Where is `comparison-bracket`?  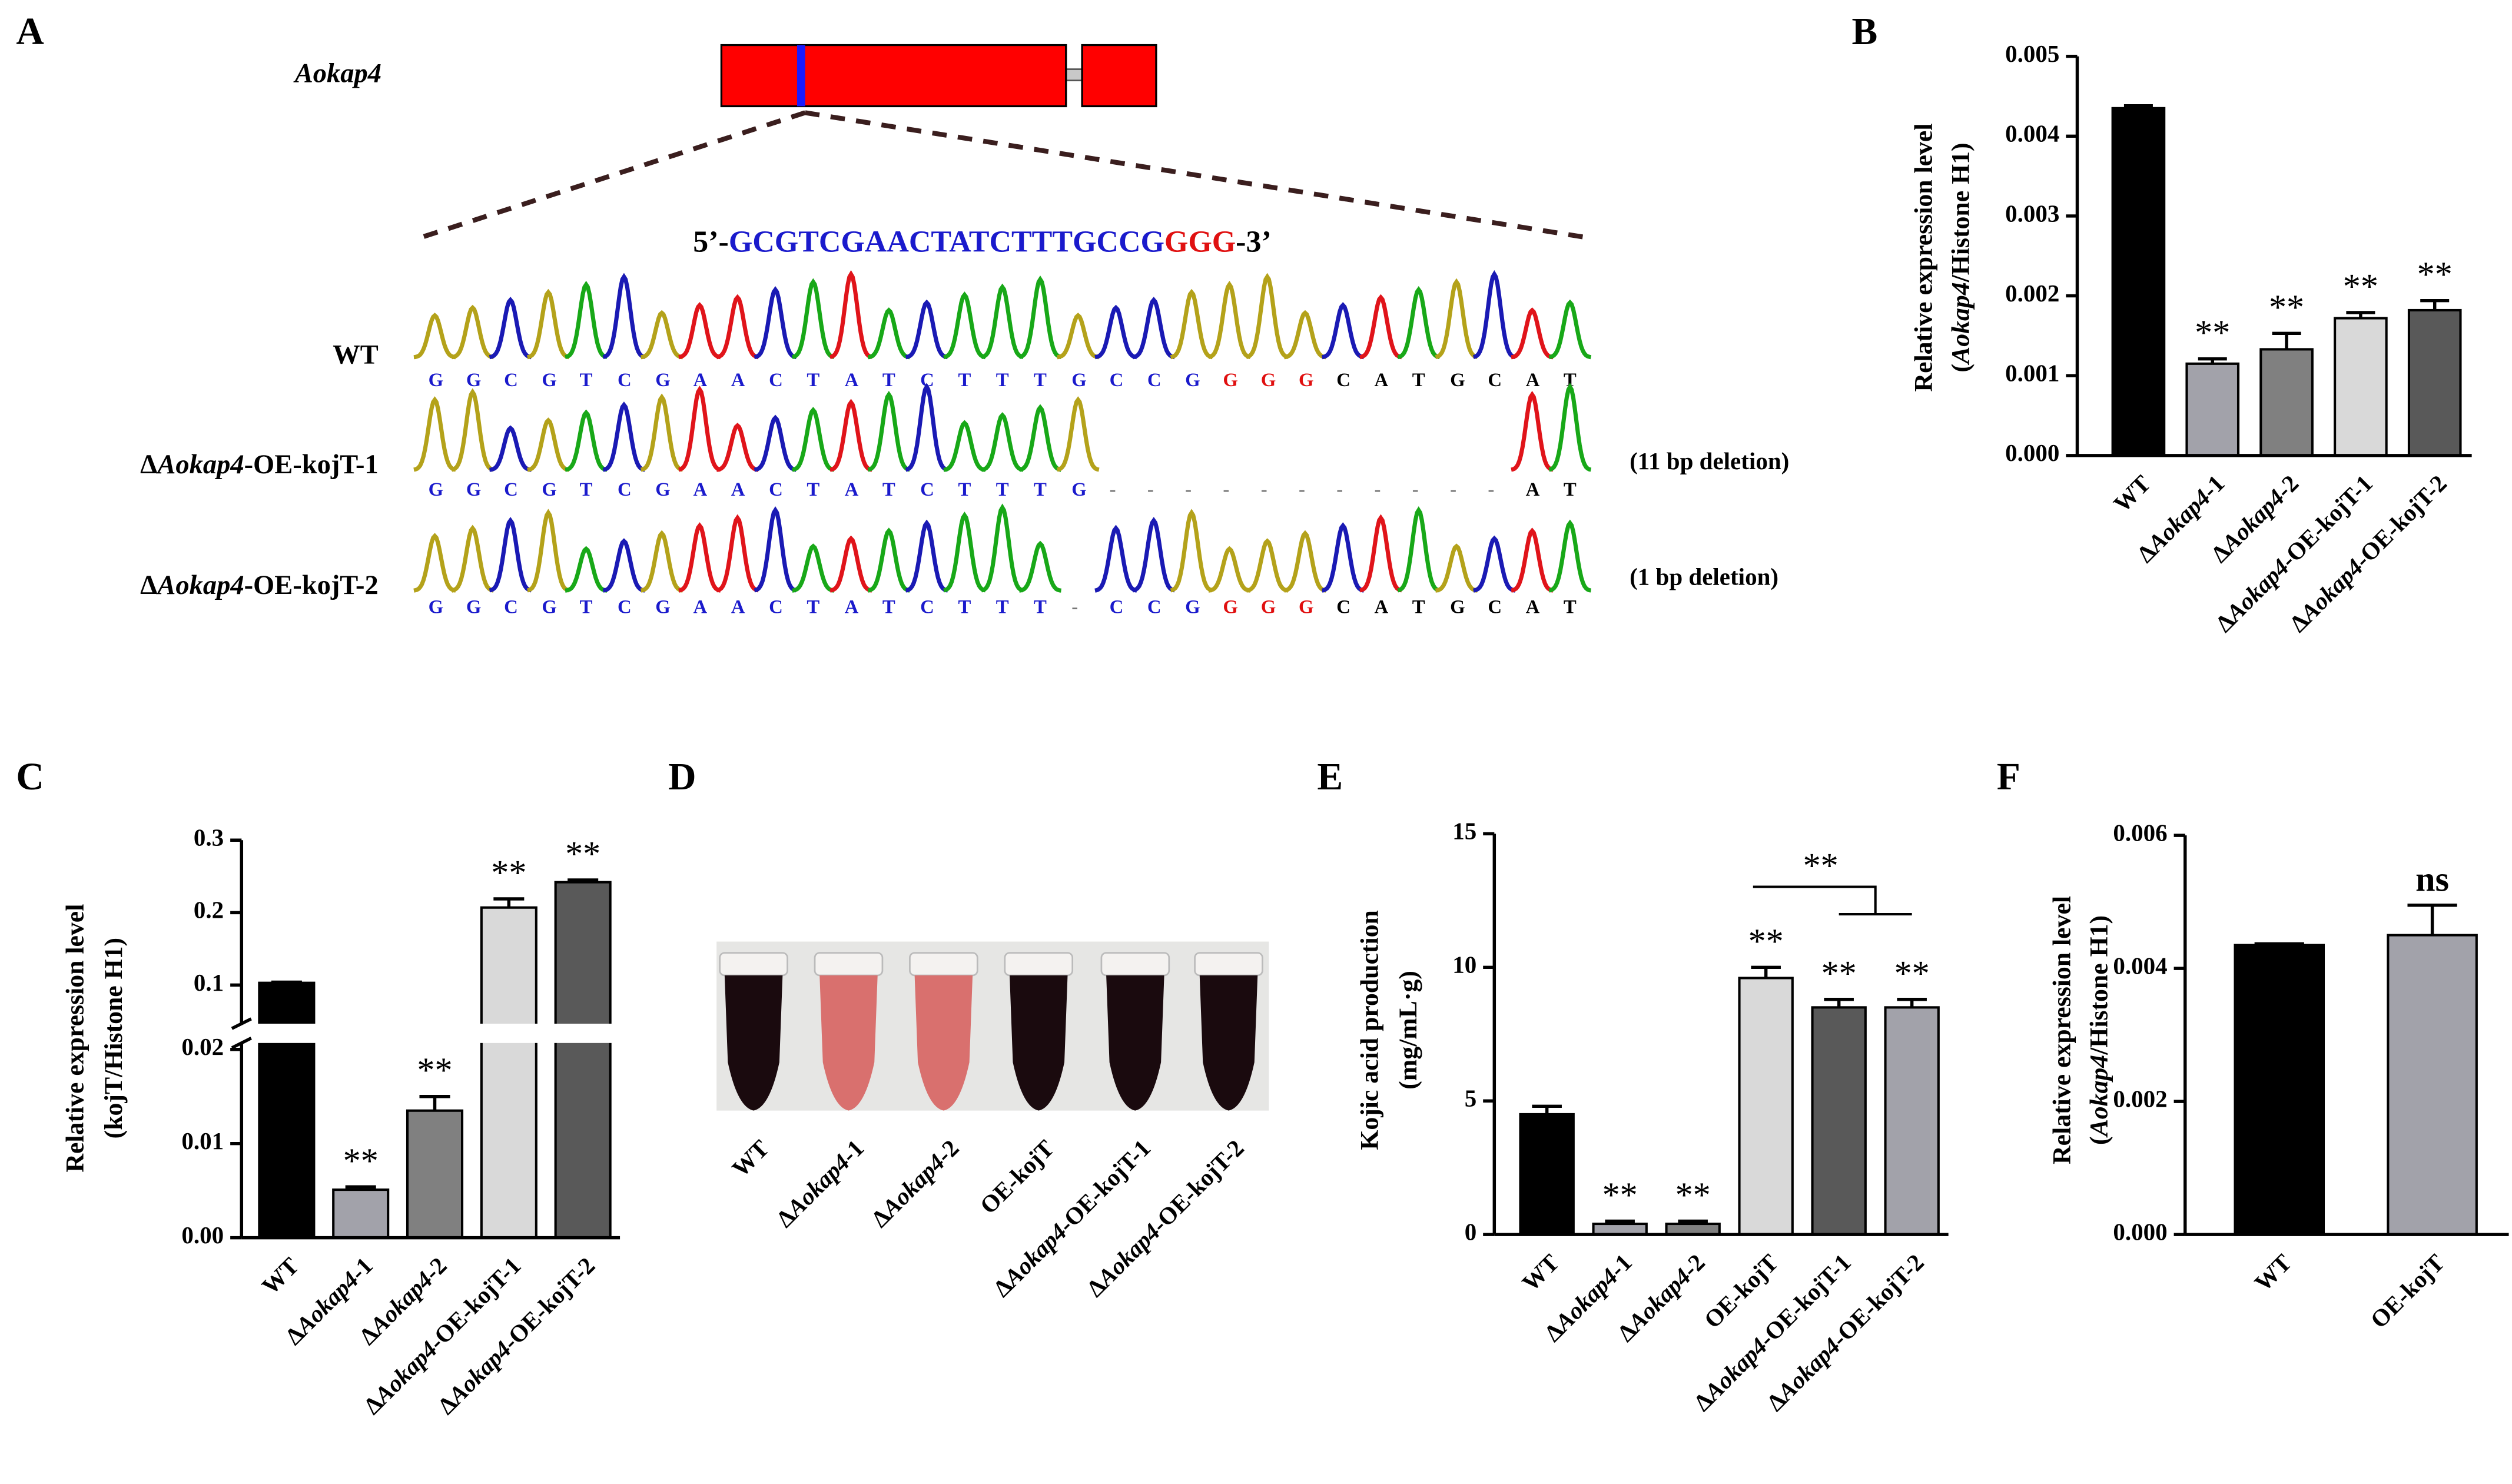
comparison-bracket is located at coordinates (1815, 900).